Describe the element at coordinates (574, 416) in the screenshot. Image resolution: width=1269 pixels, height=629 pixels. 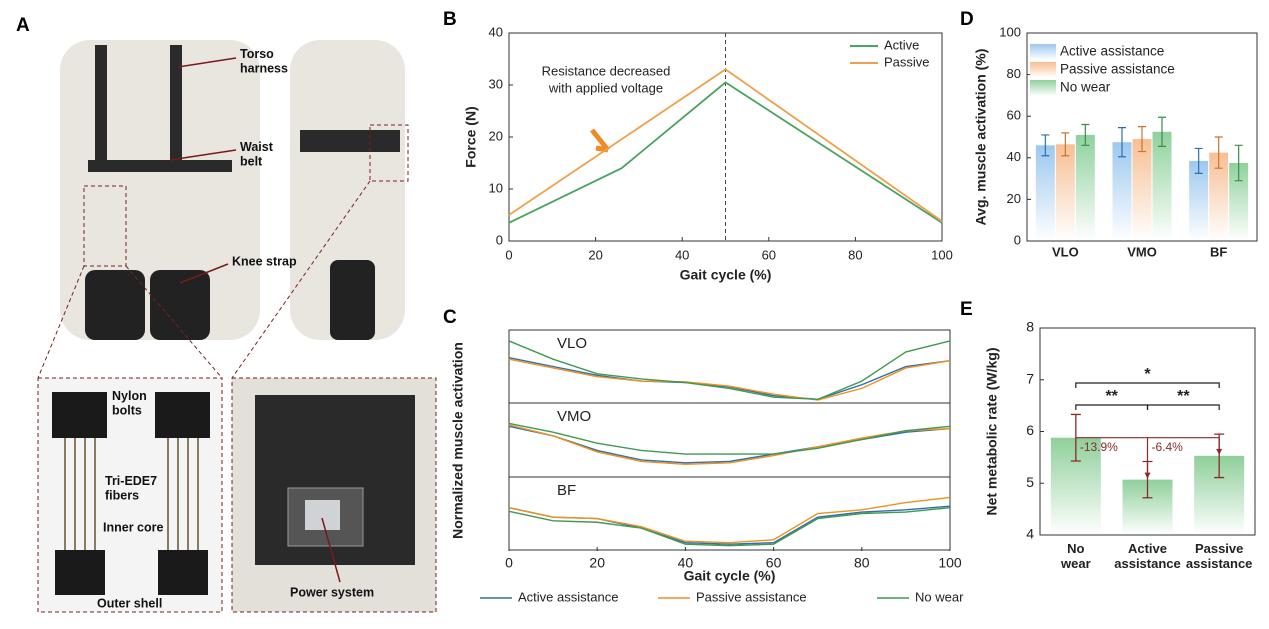
I see `panel-label: VMO` at that location.